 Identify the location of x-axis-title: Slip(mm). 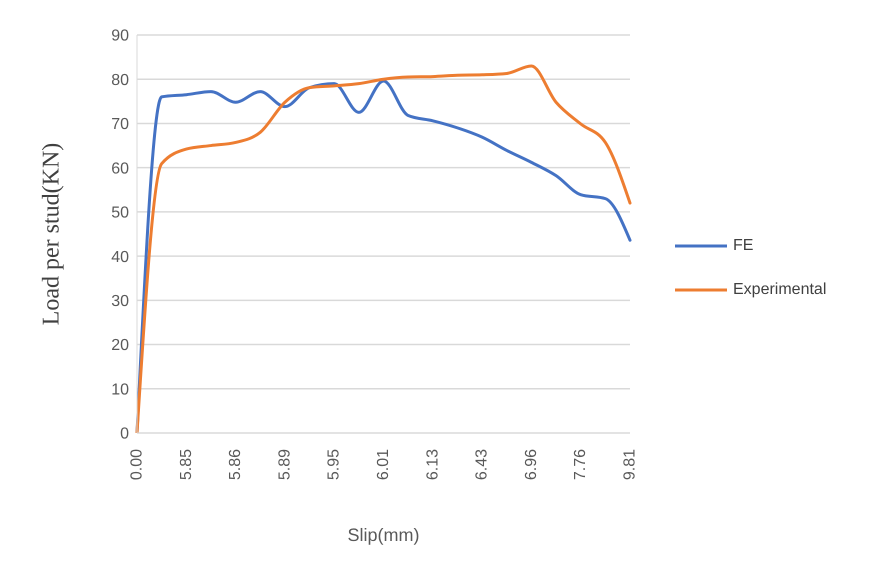
(384, 535).